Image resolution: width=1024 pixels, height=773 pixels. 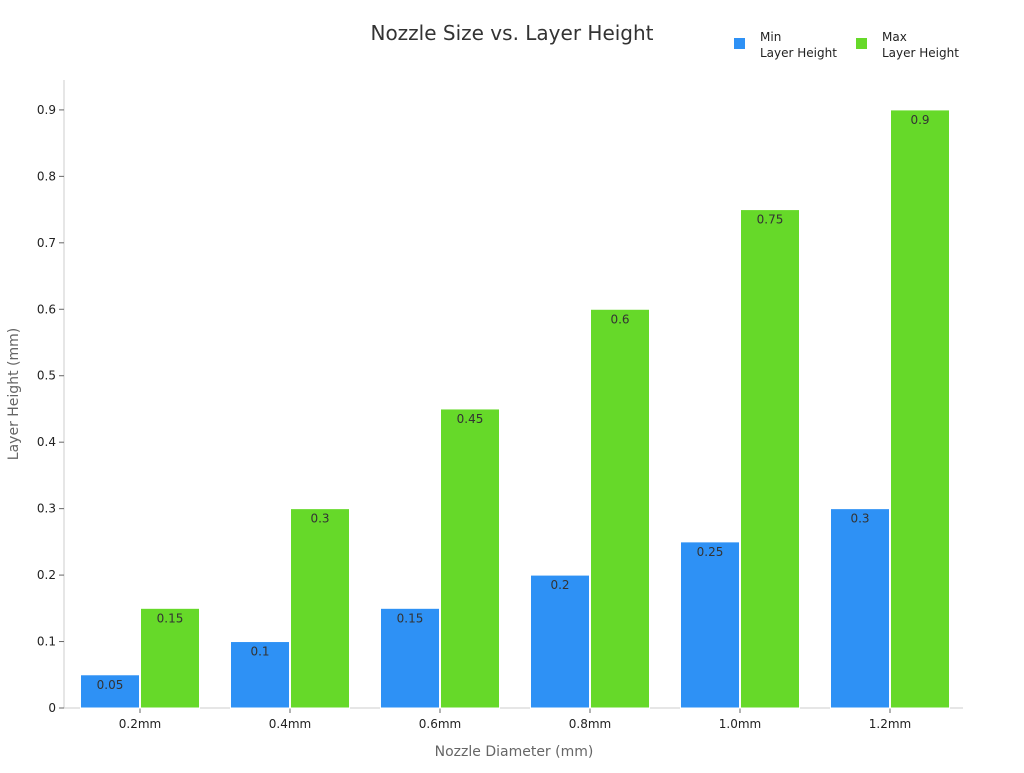 What do you see at coordinates (46, 442) in the screenshot?
I see `y-tick-label: 0.4` at bounding box center [46, 442].